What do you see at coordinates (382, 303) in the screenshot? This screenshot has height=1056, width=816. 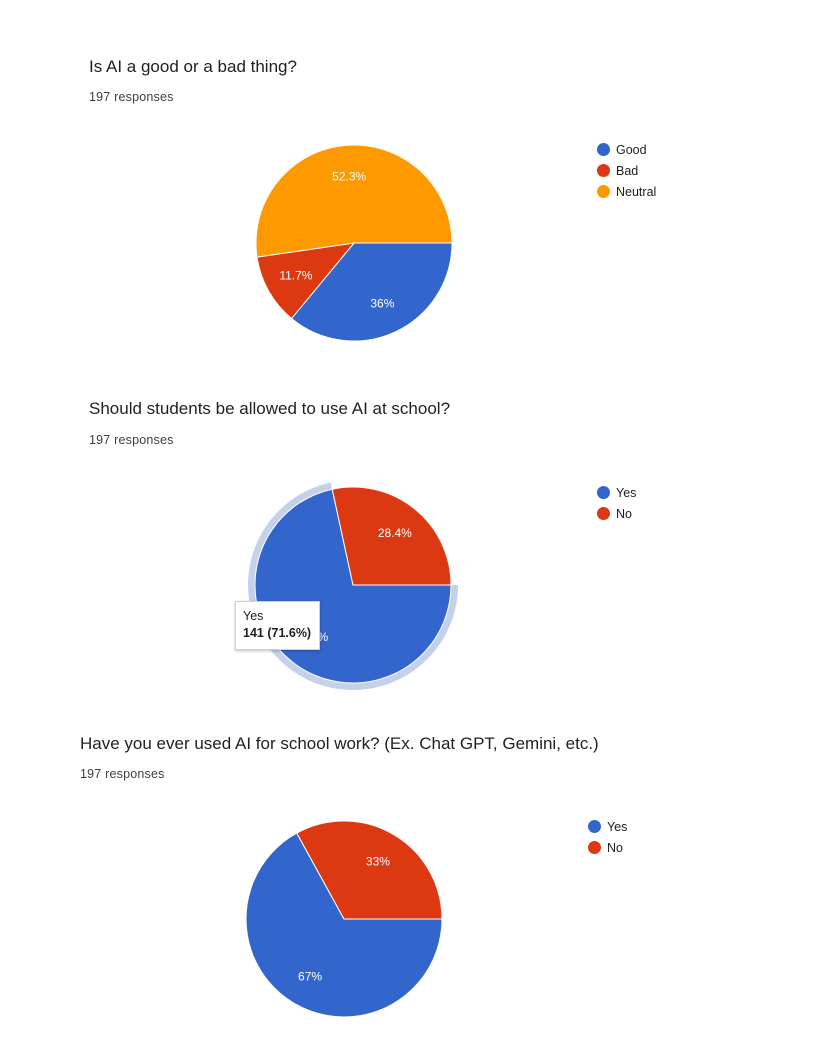 I see `slice-label-good: 36%` at bounding box center [382, 303].